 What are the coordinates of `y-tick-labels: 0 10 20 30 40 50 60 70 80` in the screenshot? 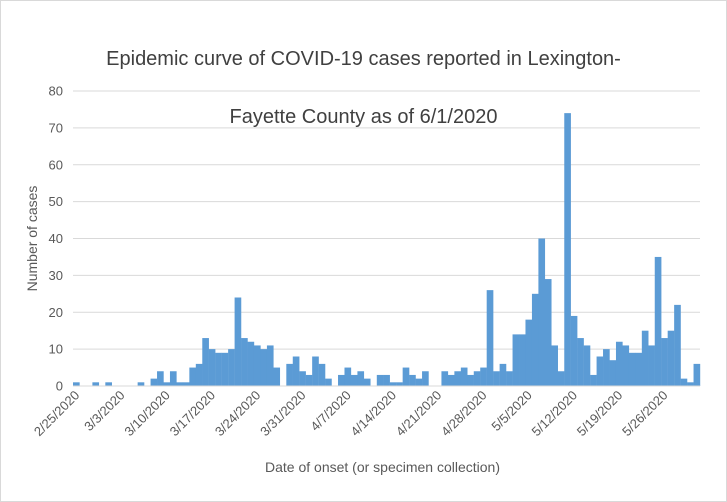 It's located at (56, 239).